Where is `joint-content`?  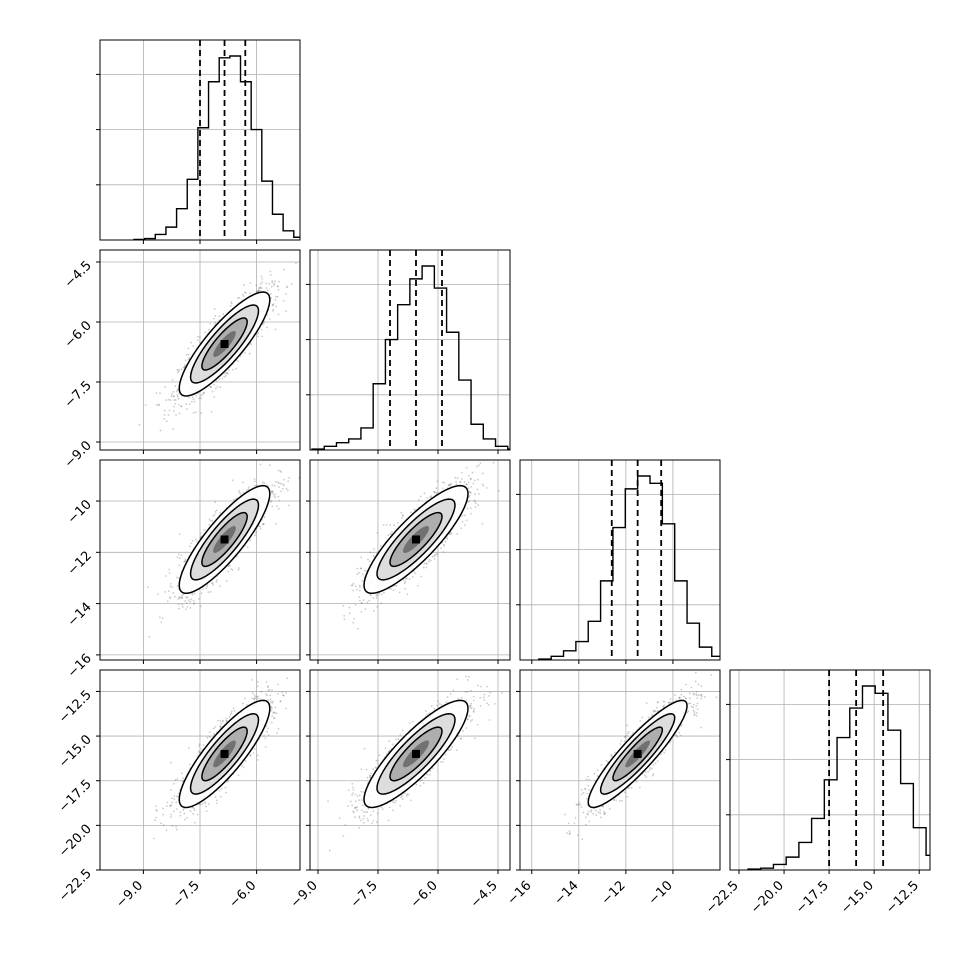 joint-content is located at coordinates (220, 758).